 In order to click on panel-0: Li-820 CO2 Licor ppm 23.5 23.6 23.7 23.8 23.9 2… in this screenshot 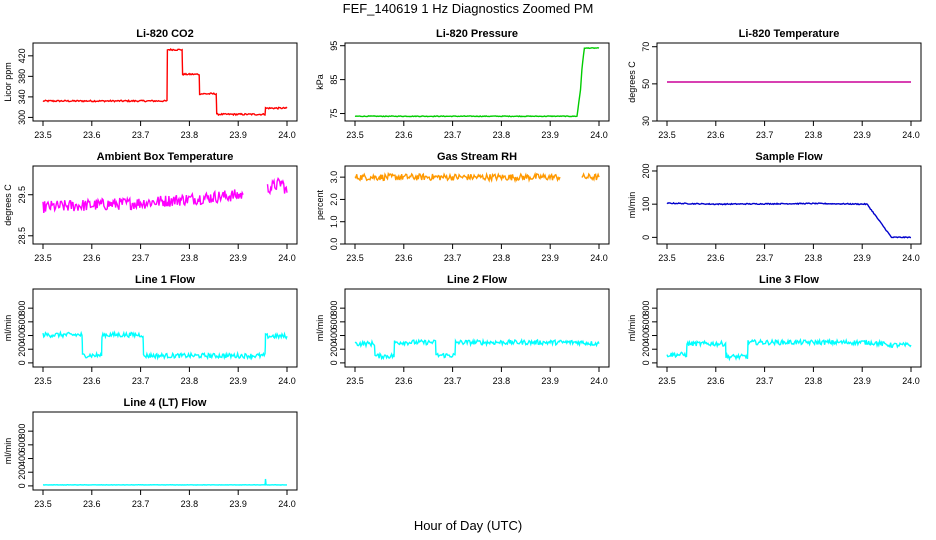, I will do `click(150, 84)`.